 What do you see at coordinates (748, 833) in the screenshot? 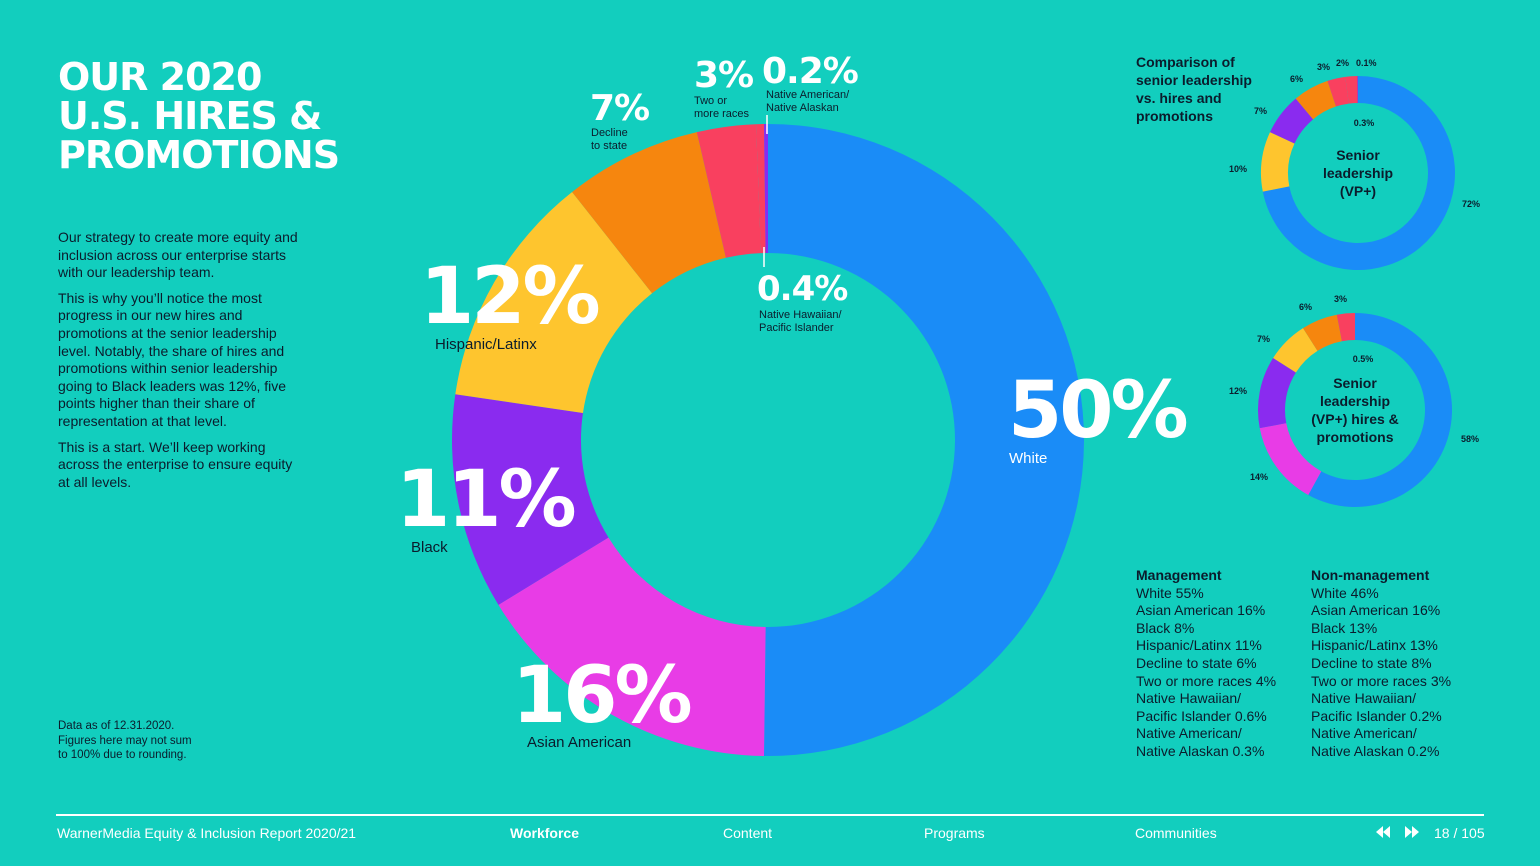
I see `nav-content-link: Content` at bounding box center [748, 833].